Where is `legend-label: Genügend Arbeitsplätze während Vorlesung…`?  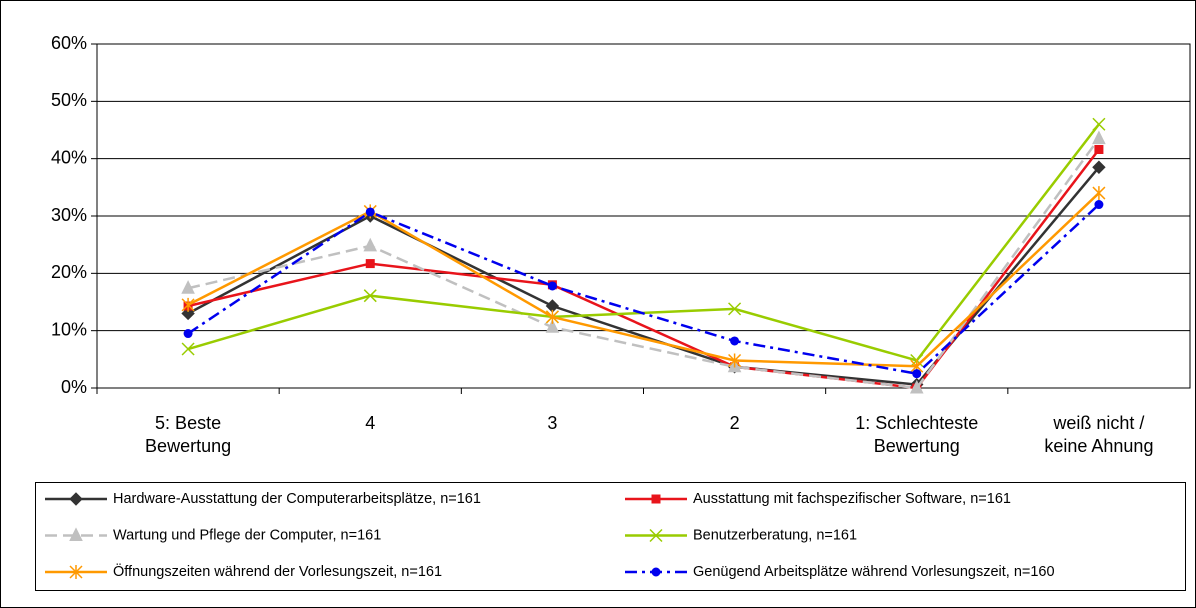
legend-label: Genügend Arbeitsplätze während Vorlesung… is located at coordinates (874, 572).